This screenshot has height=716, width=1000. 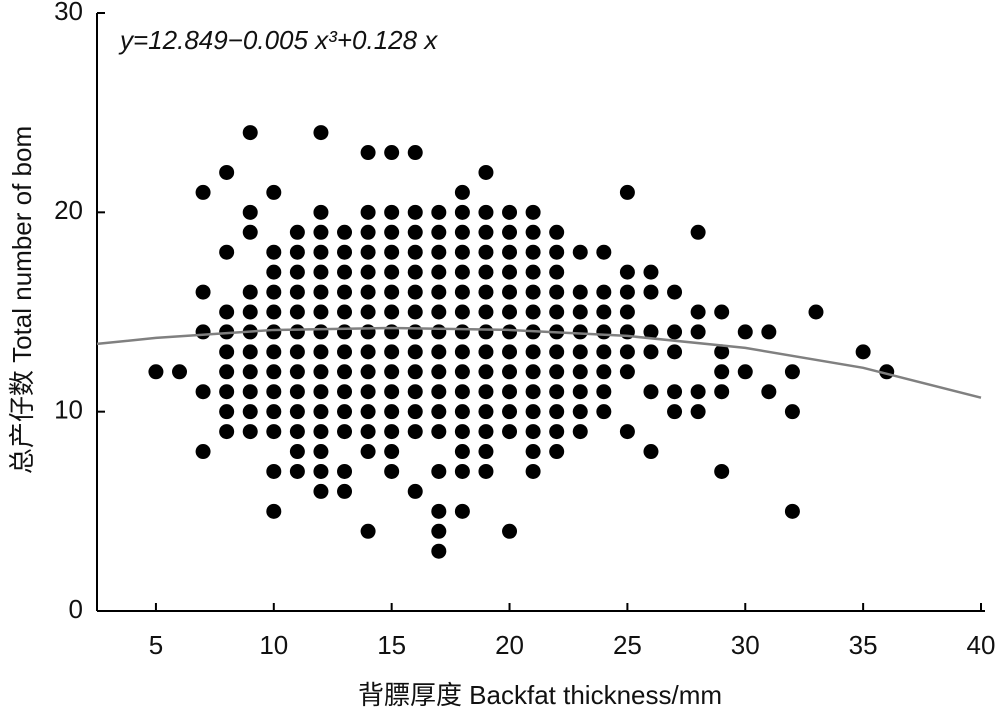 What do you see at coordinates (278, 40) in the screenshot?
I see `fit-equation: y=12.849−0.005 x³+0.128 x` at bounding box center [278, 40].